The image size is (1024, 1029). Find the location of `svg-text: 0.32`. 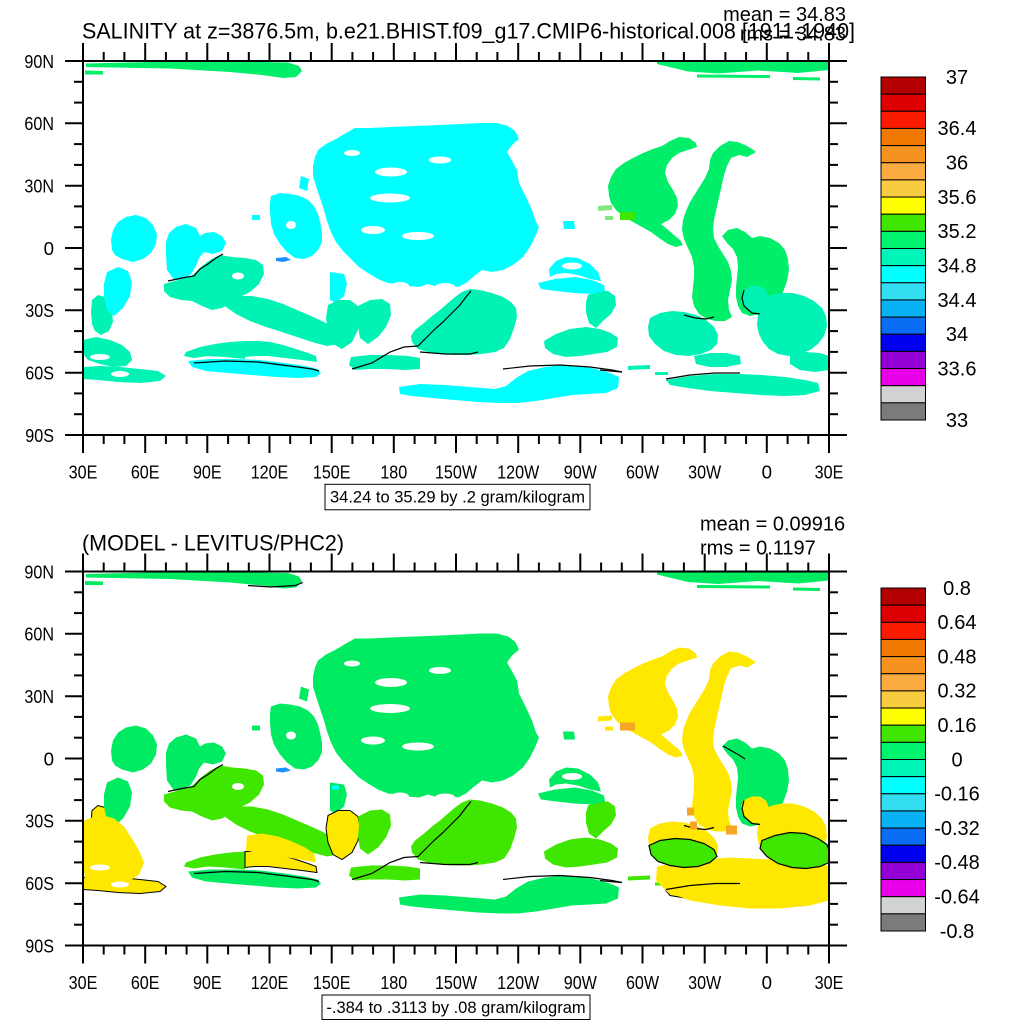

svg-text: 0.32 is located at coordinates (957, 692).